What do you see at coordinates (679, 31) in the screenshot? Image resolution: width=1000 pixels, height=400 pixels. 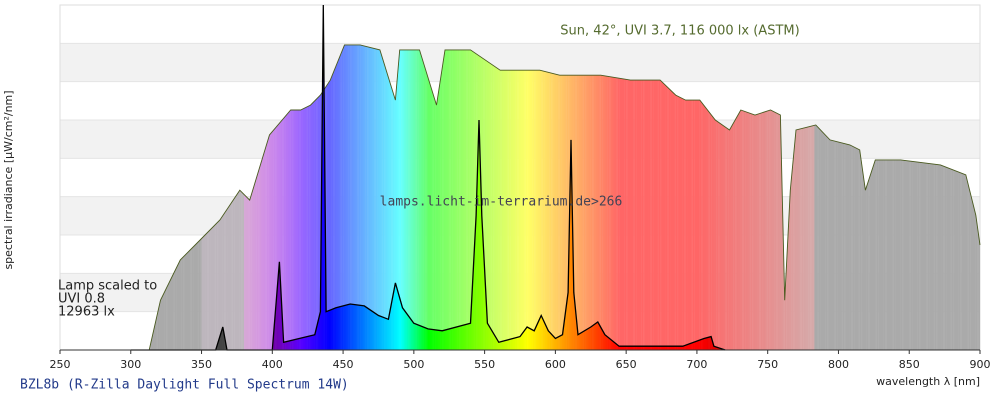 I see `sun-label: Sun, 42°, UVI 3.7, 116 000 lx (ASTM)` at bounding box center [679, 31].